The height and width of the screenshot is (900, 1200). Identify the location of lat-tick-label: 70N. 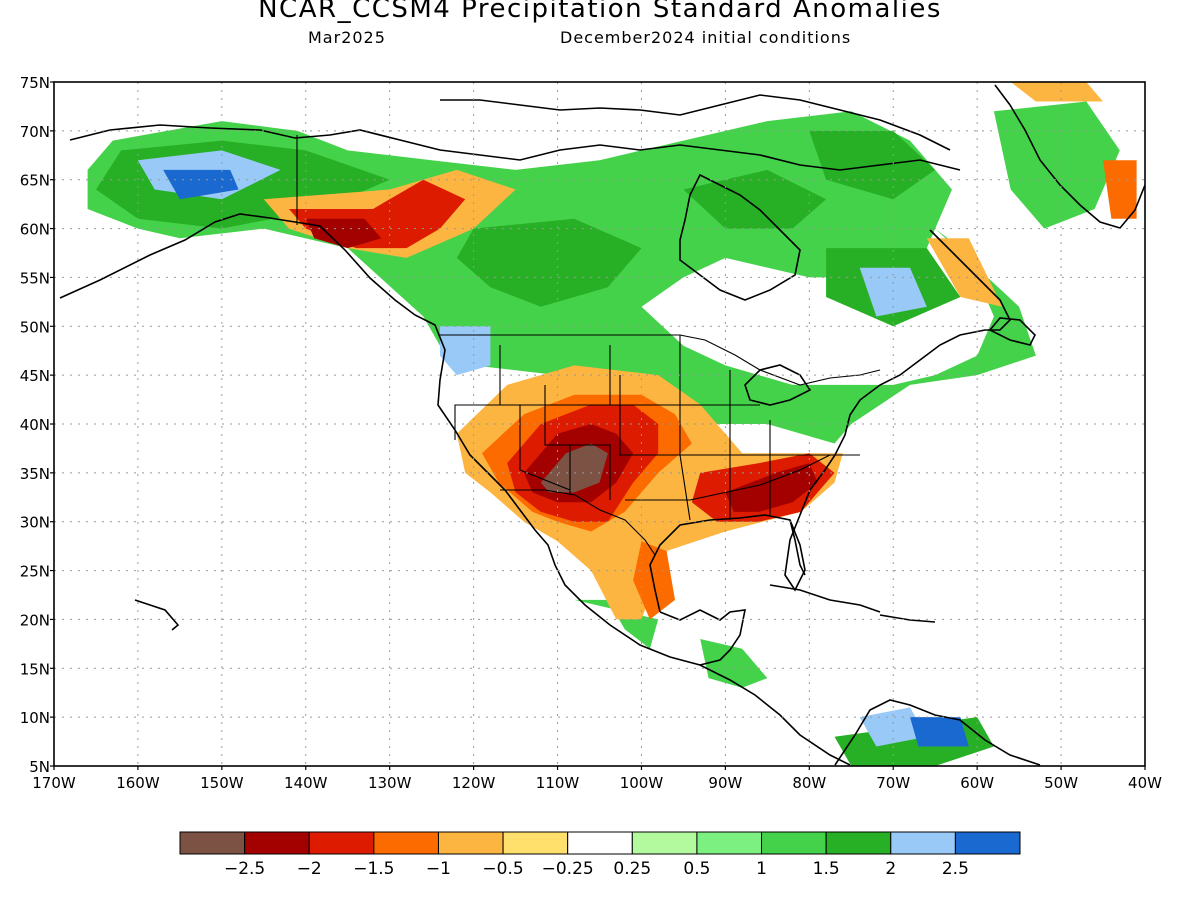
(35, 132).